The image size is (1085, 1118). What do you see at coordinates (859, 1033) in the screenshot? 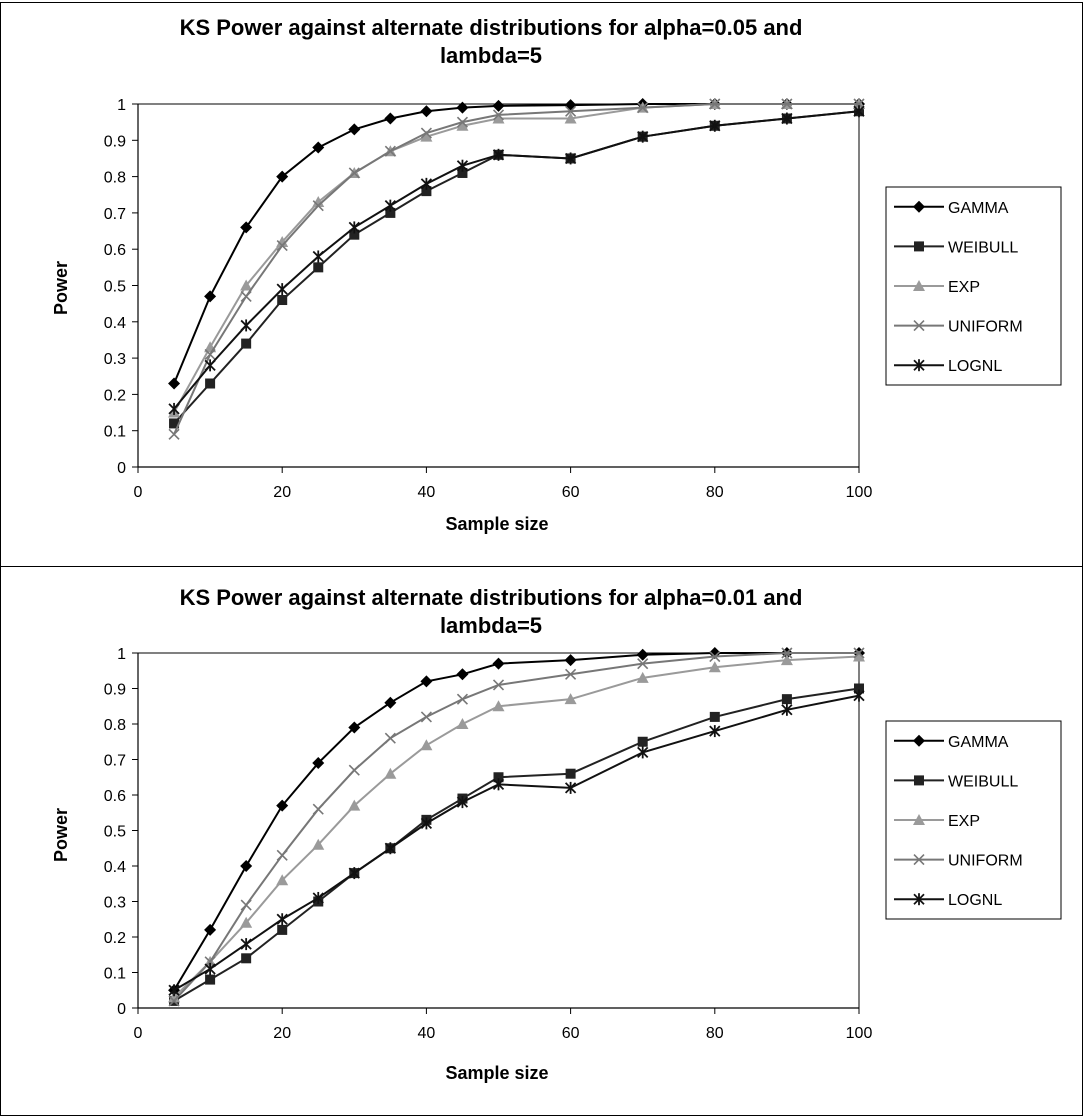
I see `x-tick-label: 100` at bounding box center [859, 1033].